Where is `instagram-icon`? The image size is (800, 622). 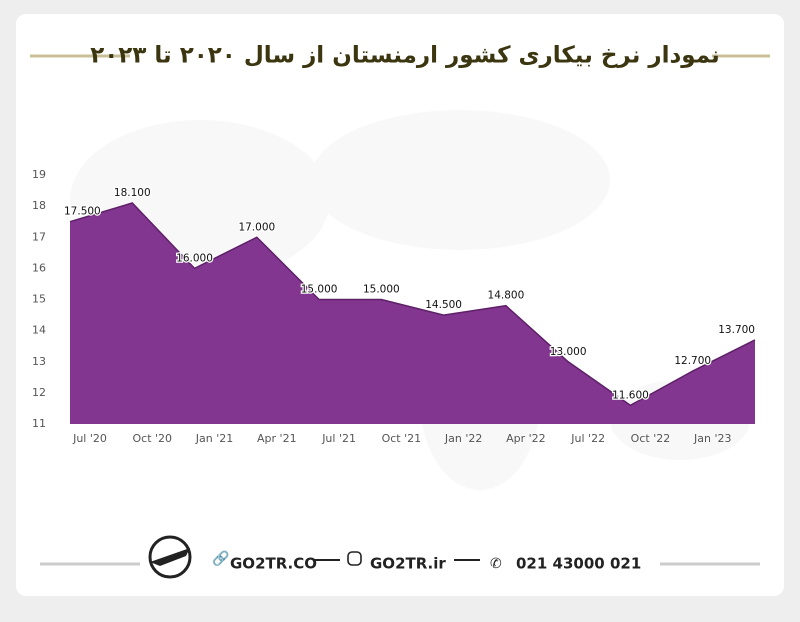
instagram-icon is located at coordinates (354, 558).